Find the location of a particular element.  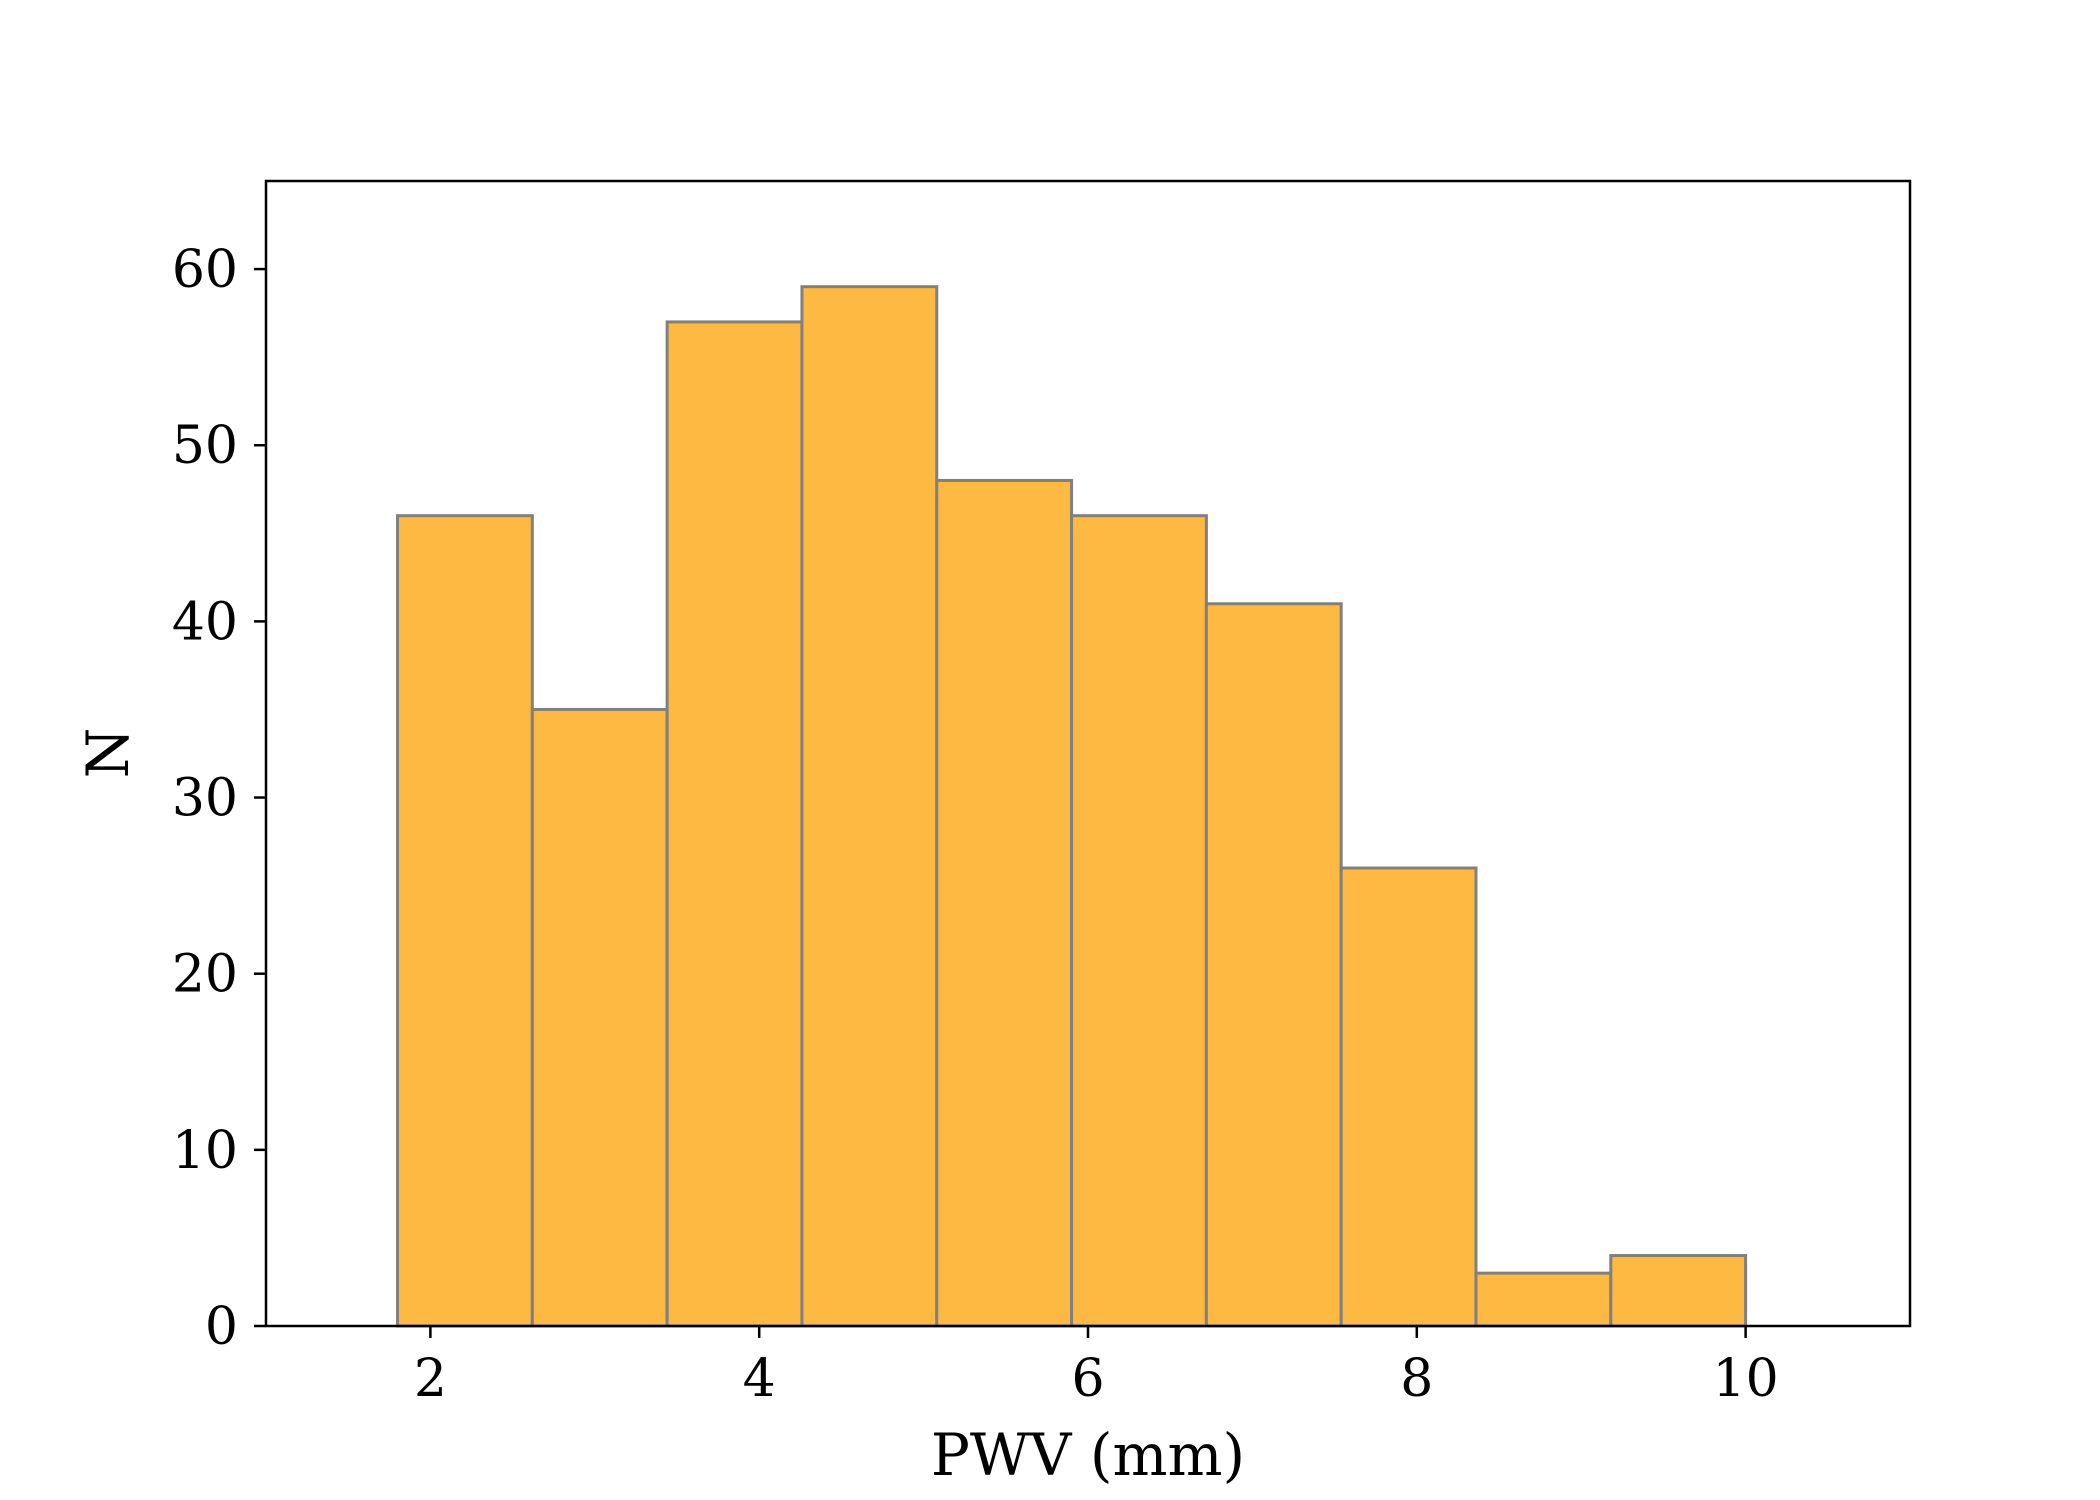

y-tick-label: 30 is located at coordinates (205, 799).